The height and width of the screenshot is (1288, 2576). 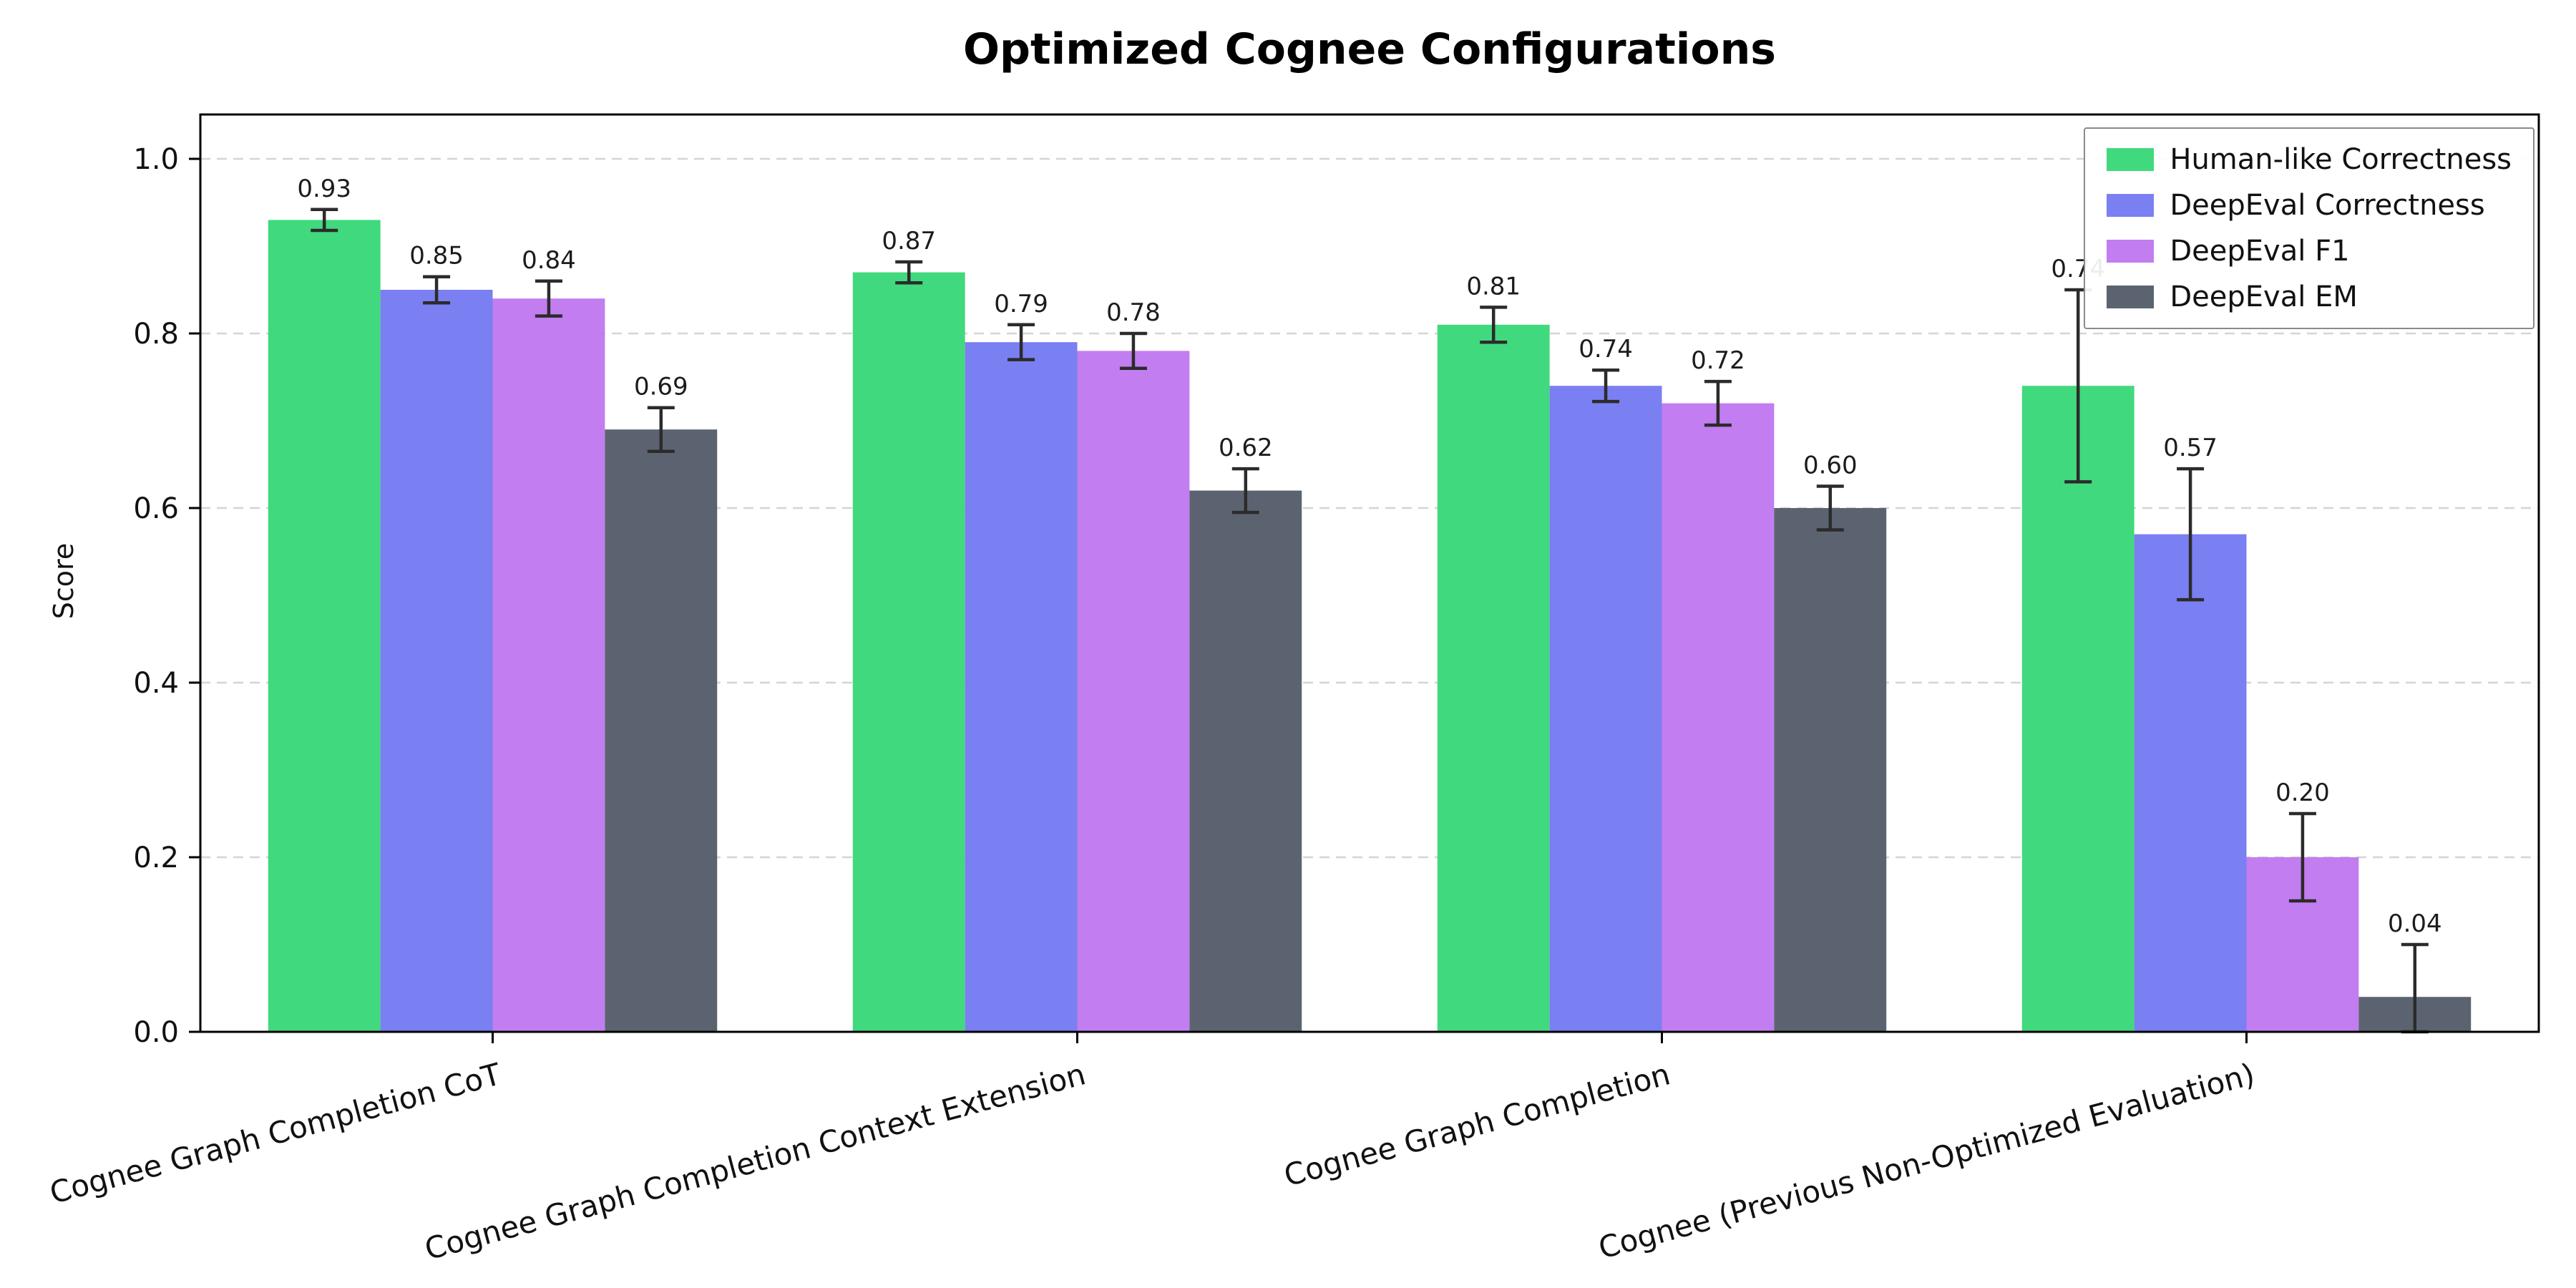 What do you see at coordinates (156, 159) in the screenshot?
I see `y-tick-label: 1.0` at bounding box center [156, 159].